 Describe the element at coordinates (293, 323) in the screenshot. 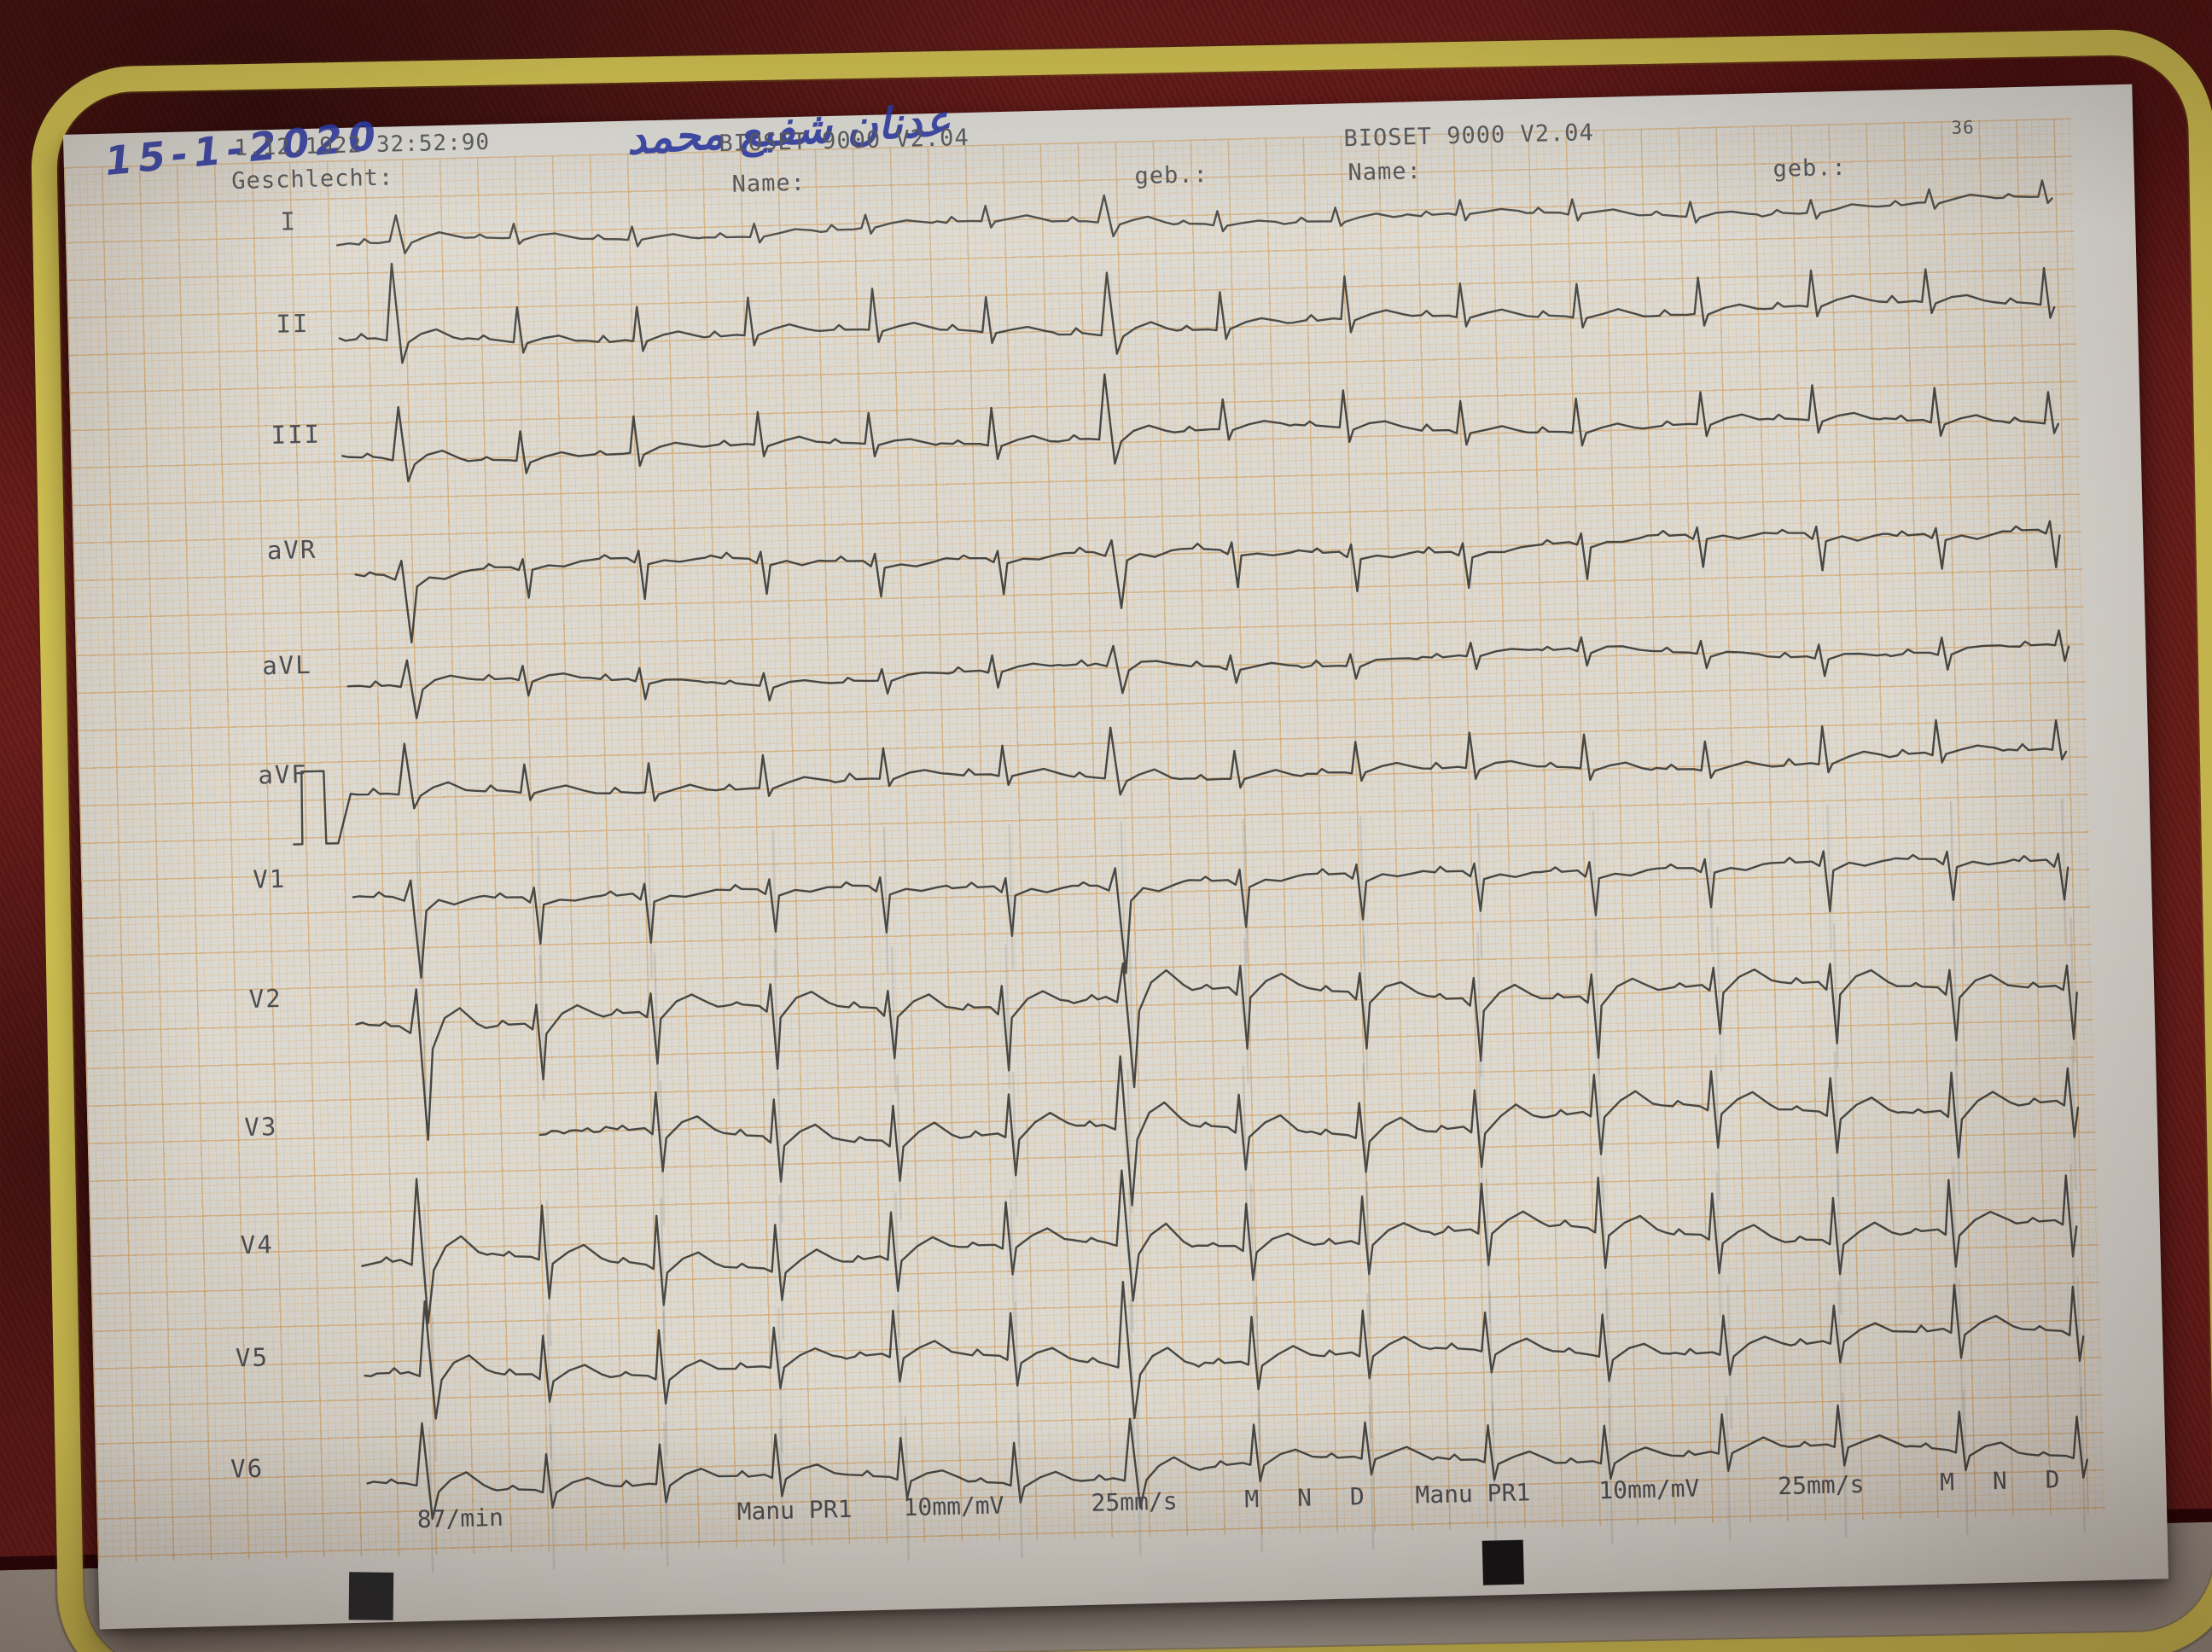

I see `lead-label-II: II` at that location.